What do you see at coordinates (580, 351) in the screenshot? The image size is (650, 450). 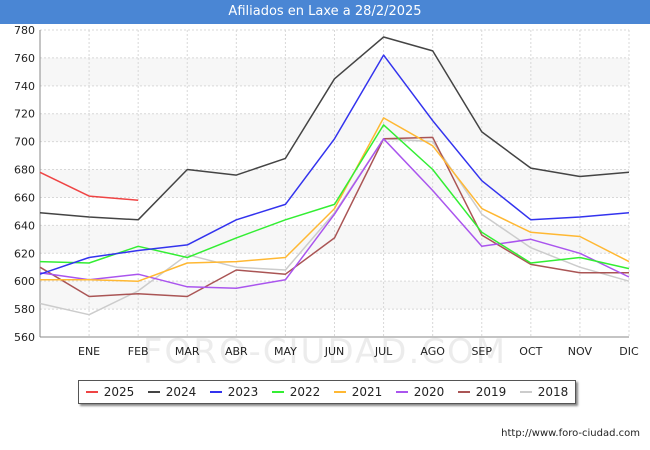 I see `x-tick-label: NOV` at bounding box center [580, 351].